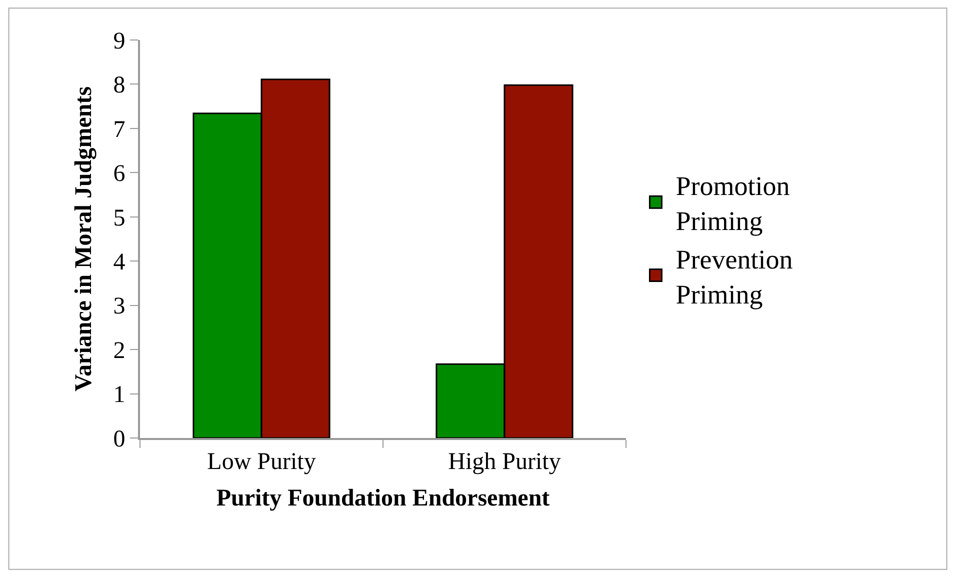  I want to click on y-tick-label: 3, so click(119, 307).